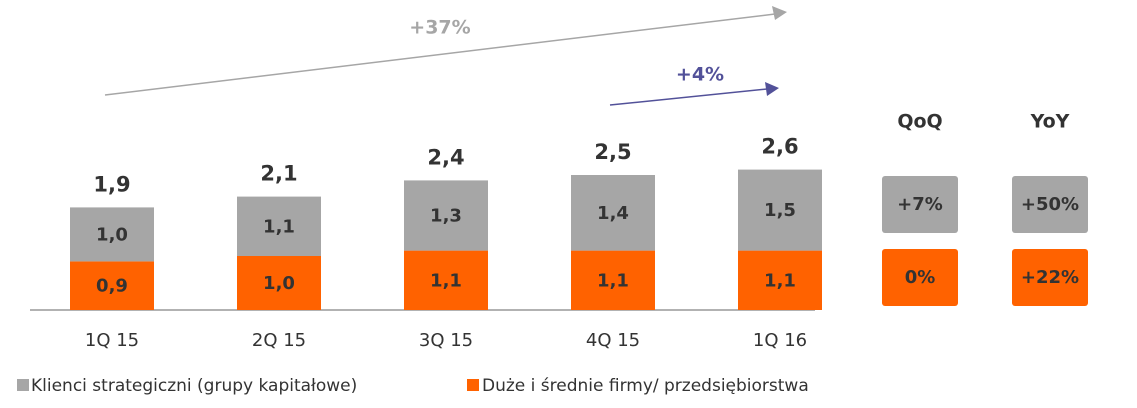 The height and width of the screenshot is (408, 1137). I want to click on column-header: YoY, so click(1050, 122).